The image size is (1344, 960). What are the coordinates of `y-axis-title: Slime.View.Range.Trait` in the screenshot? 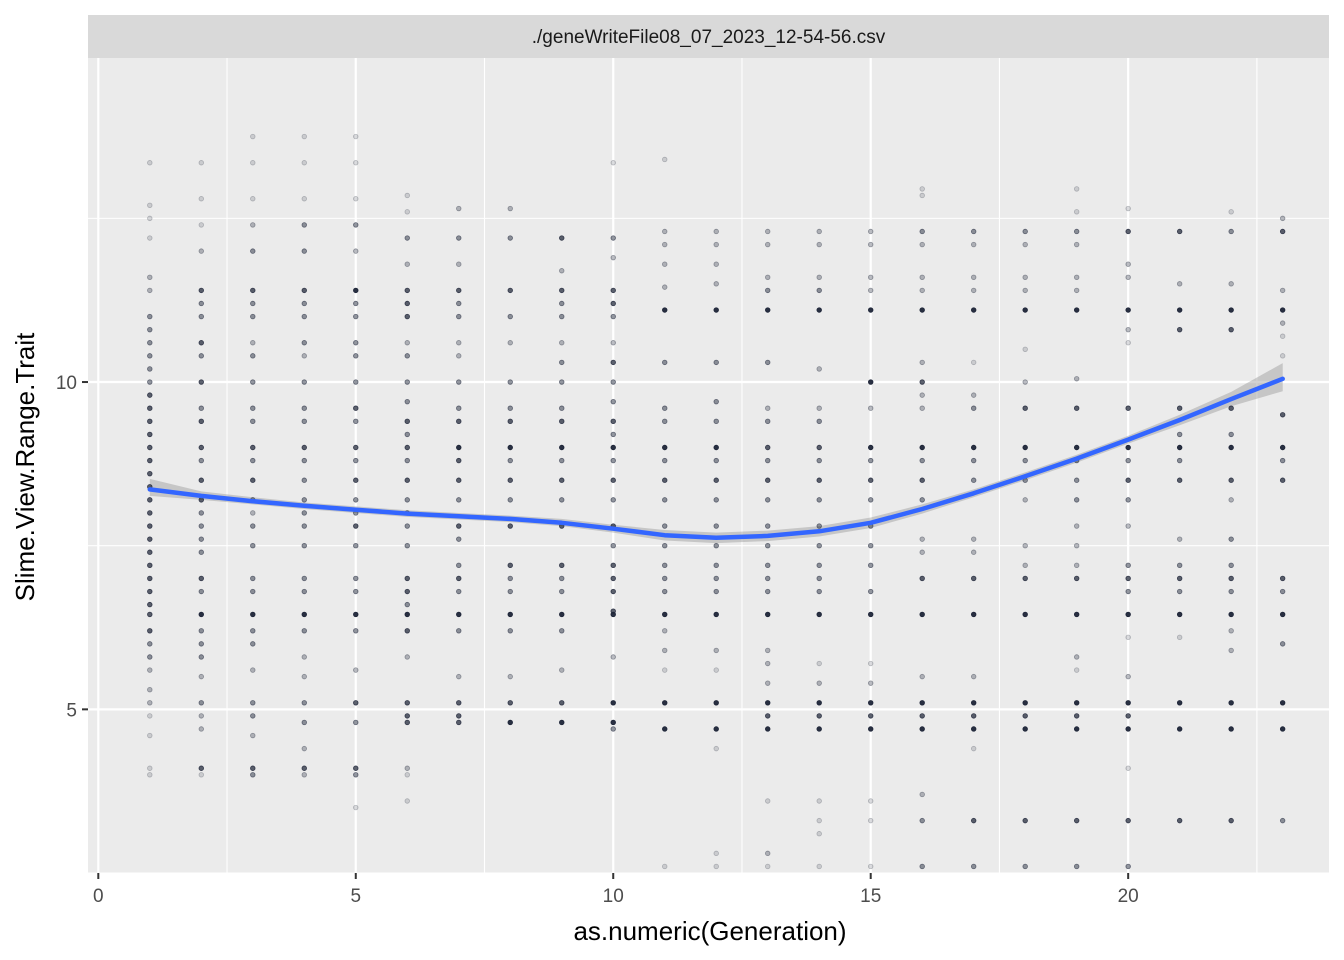 It's located at (25, 467).